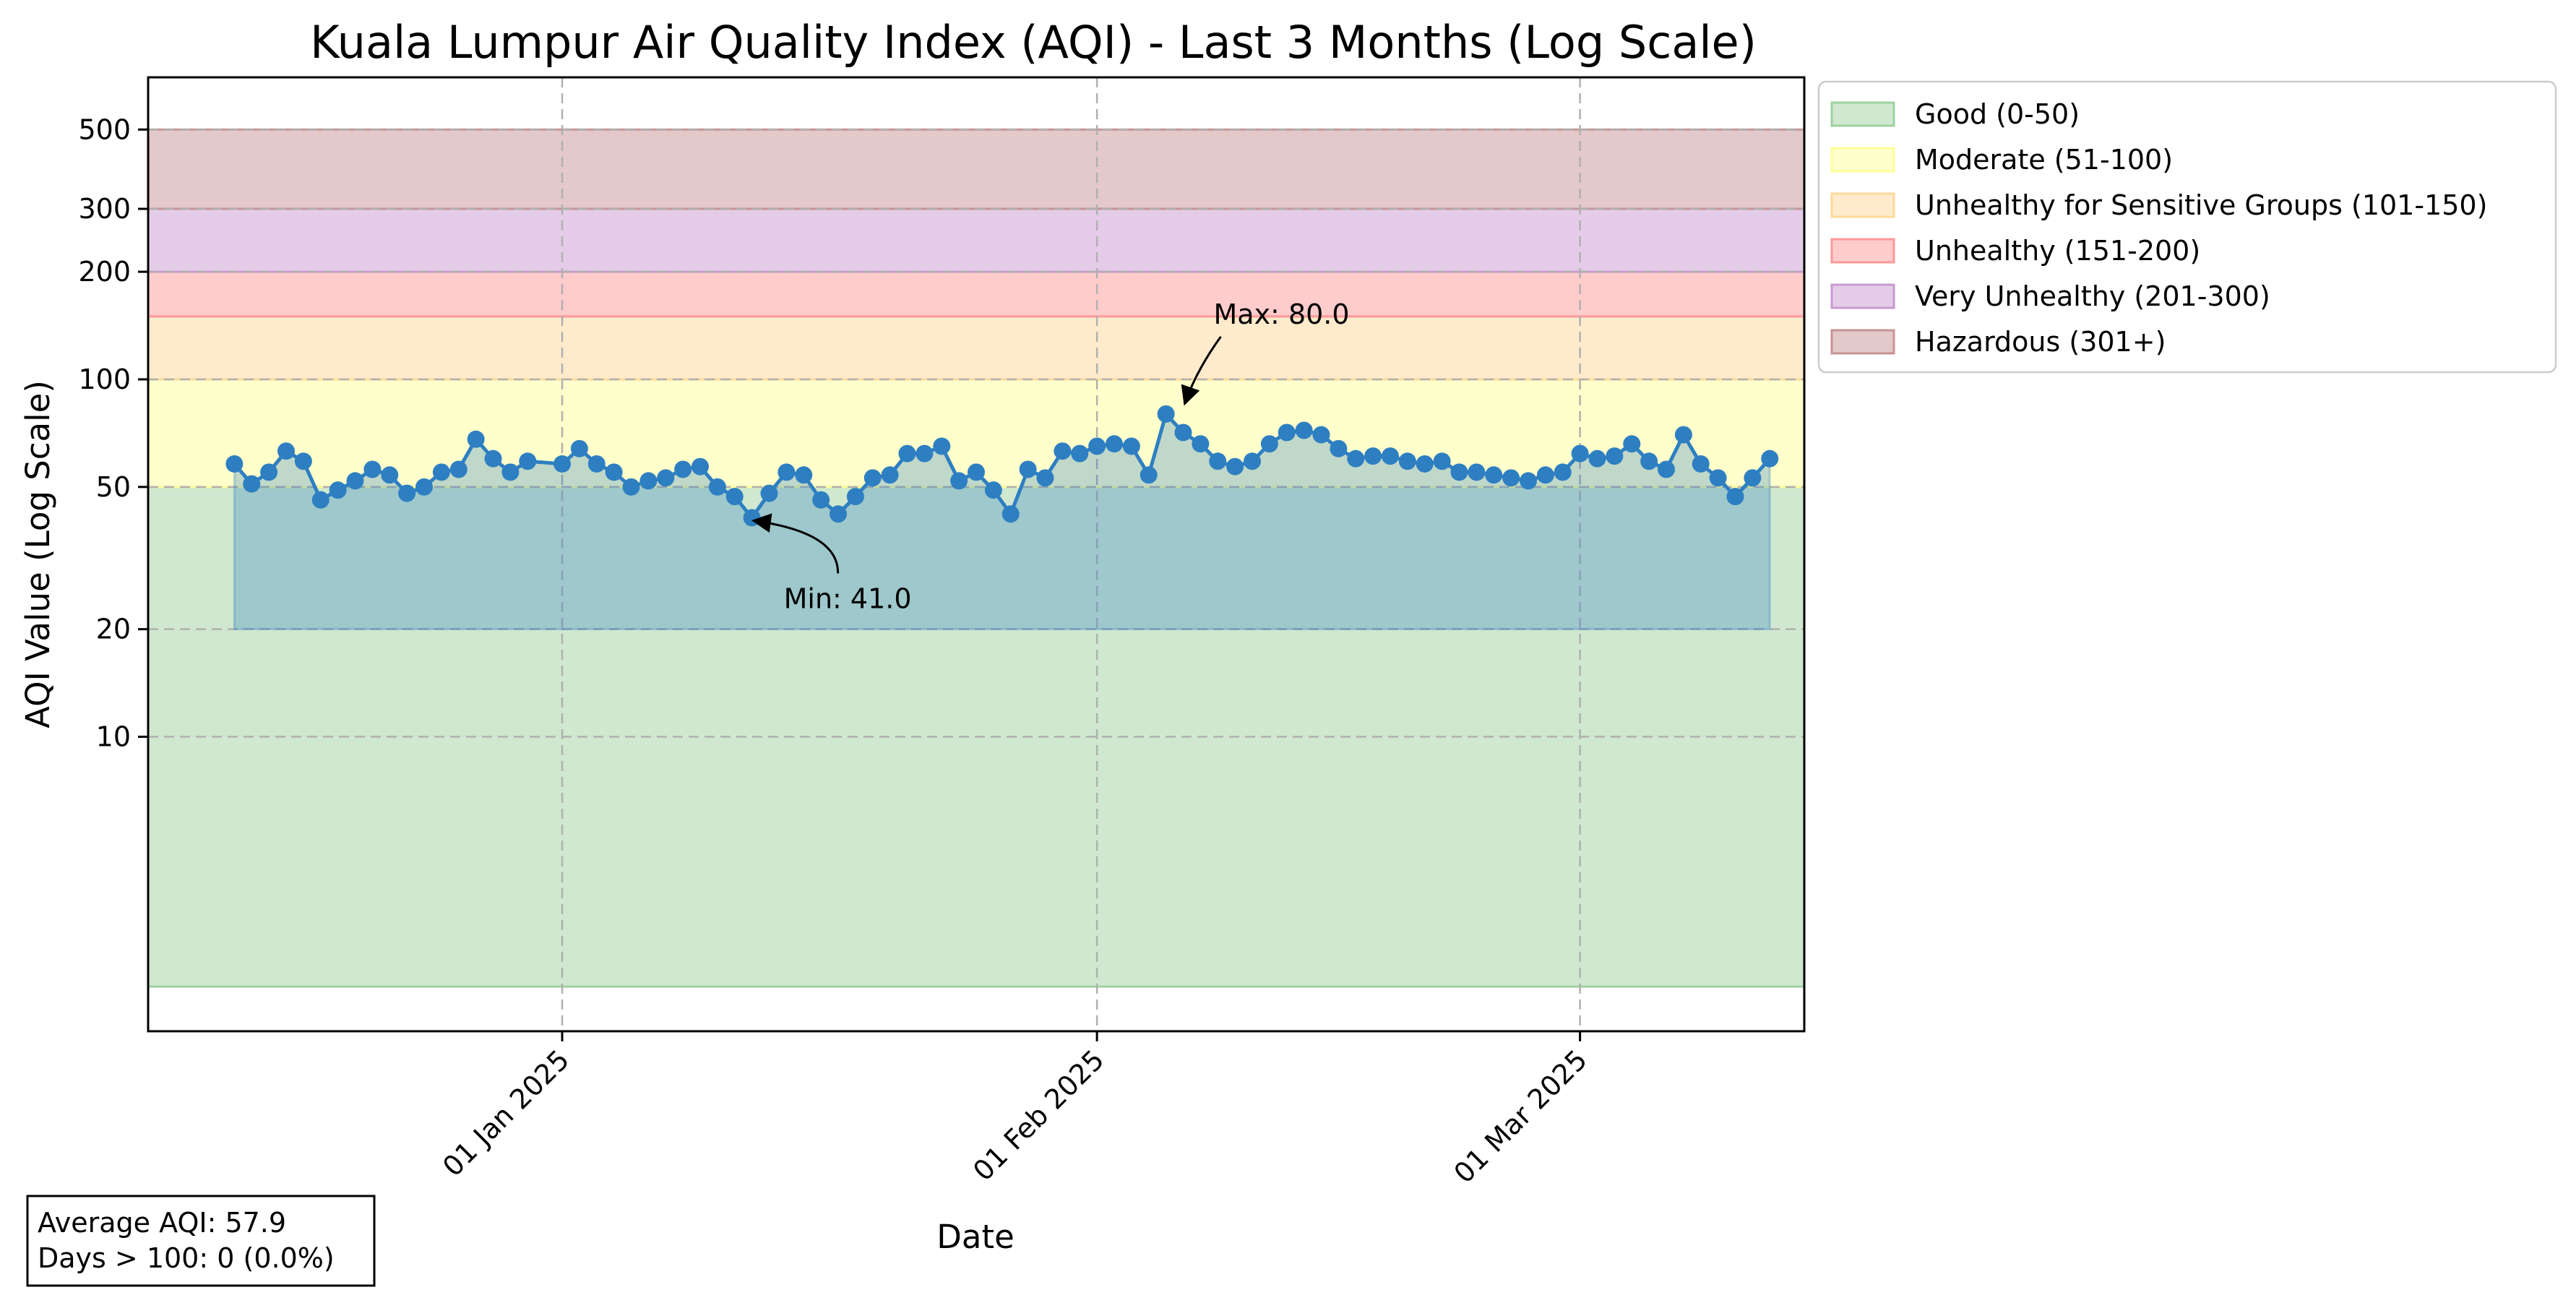 The width and height of the screenshot is (2576, 1295). I want to click on annotation-label-1: Min: 41.0, so click(848, 598).